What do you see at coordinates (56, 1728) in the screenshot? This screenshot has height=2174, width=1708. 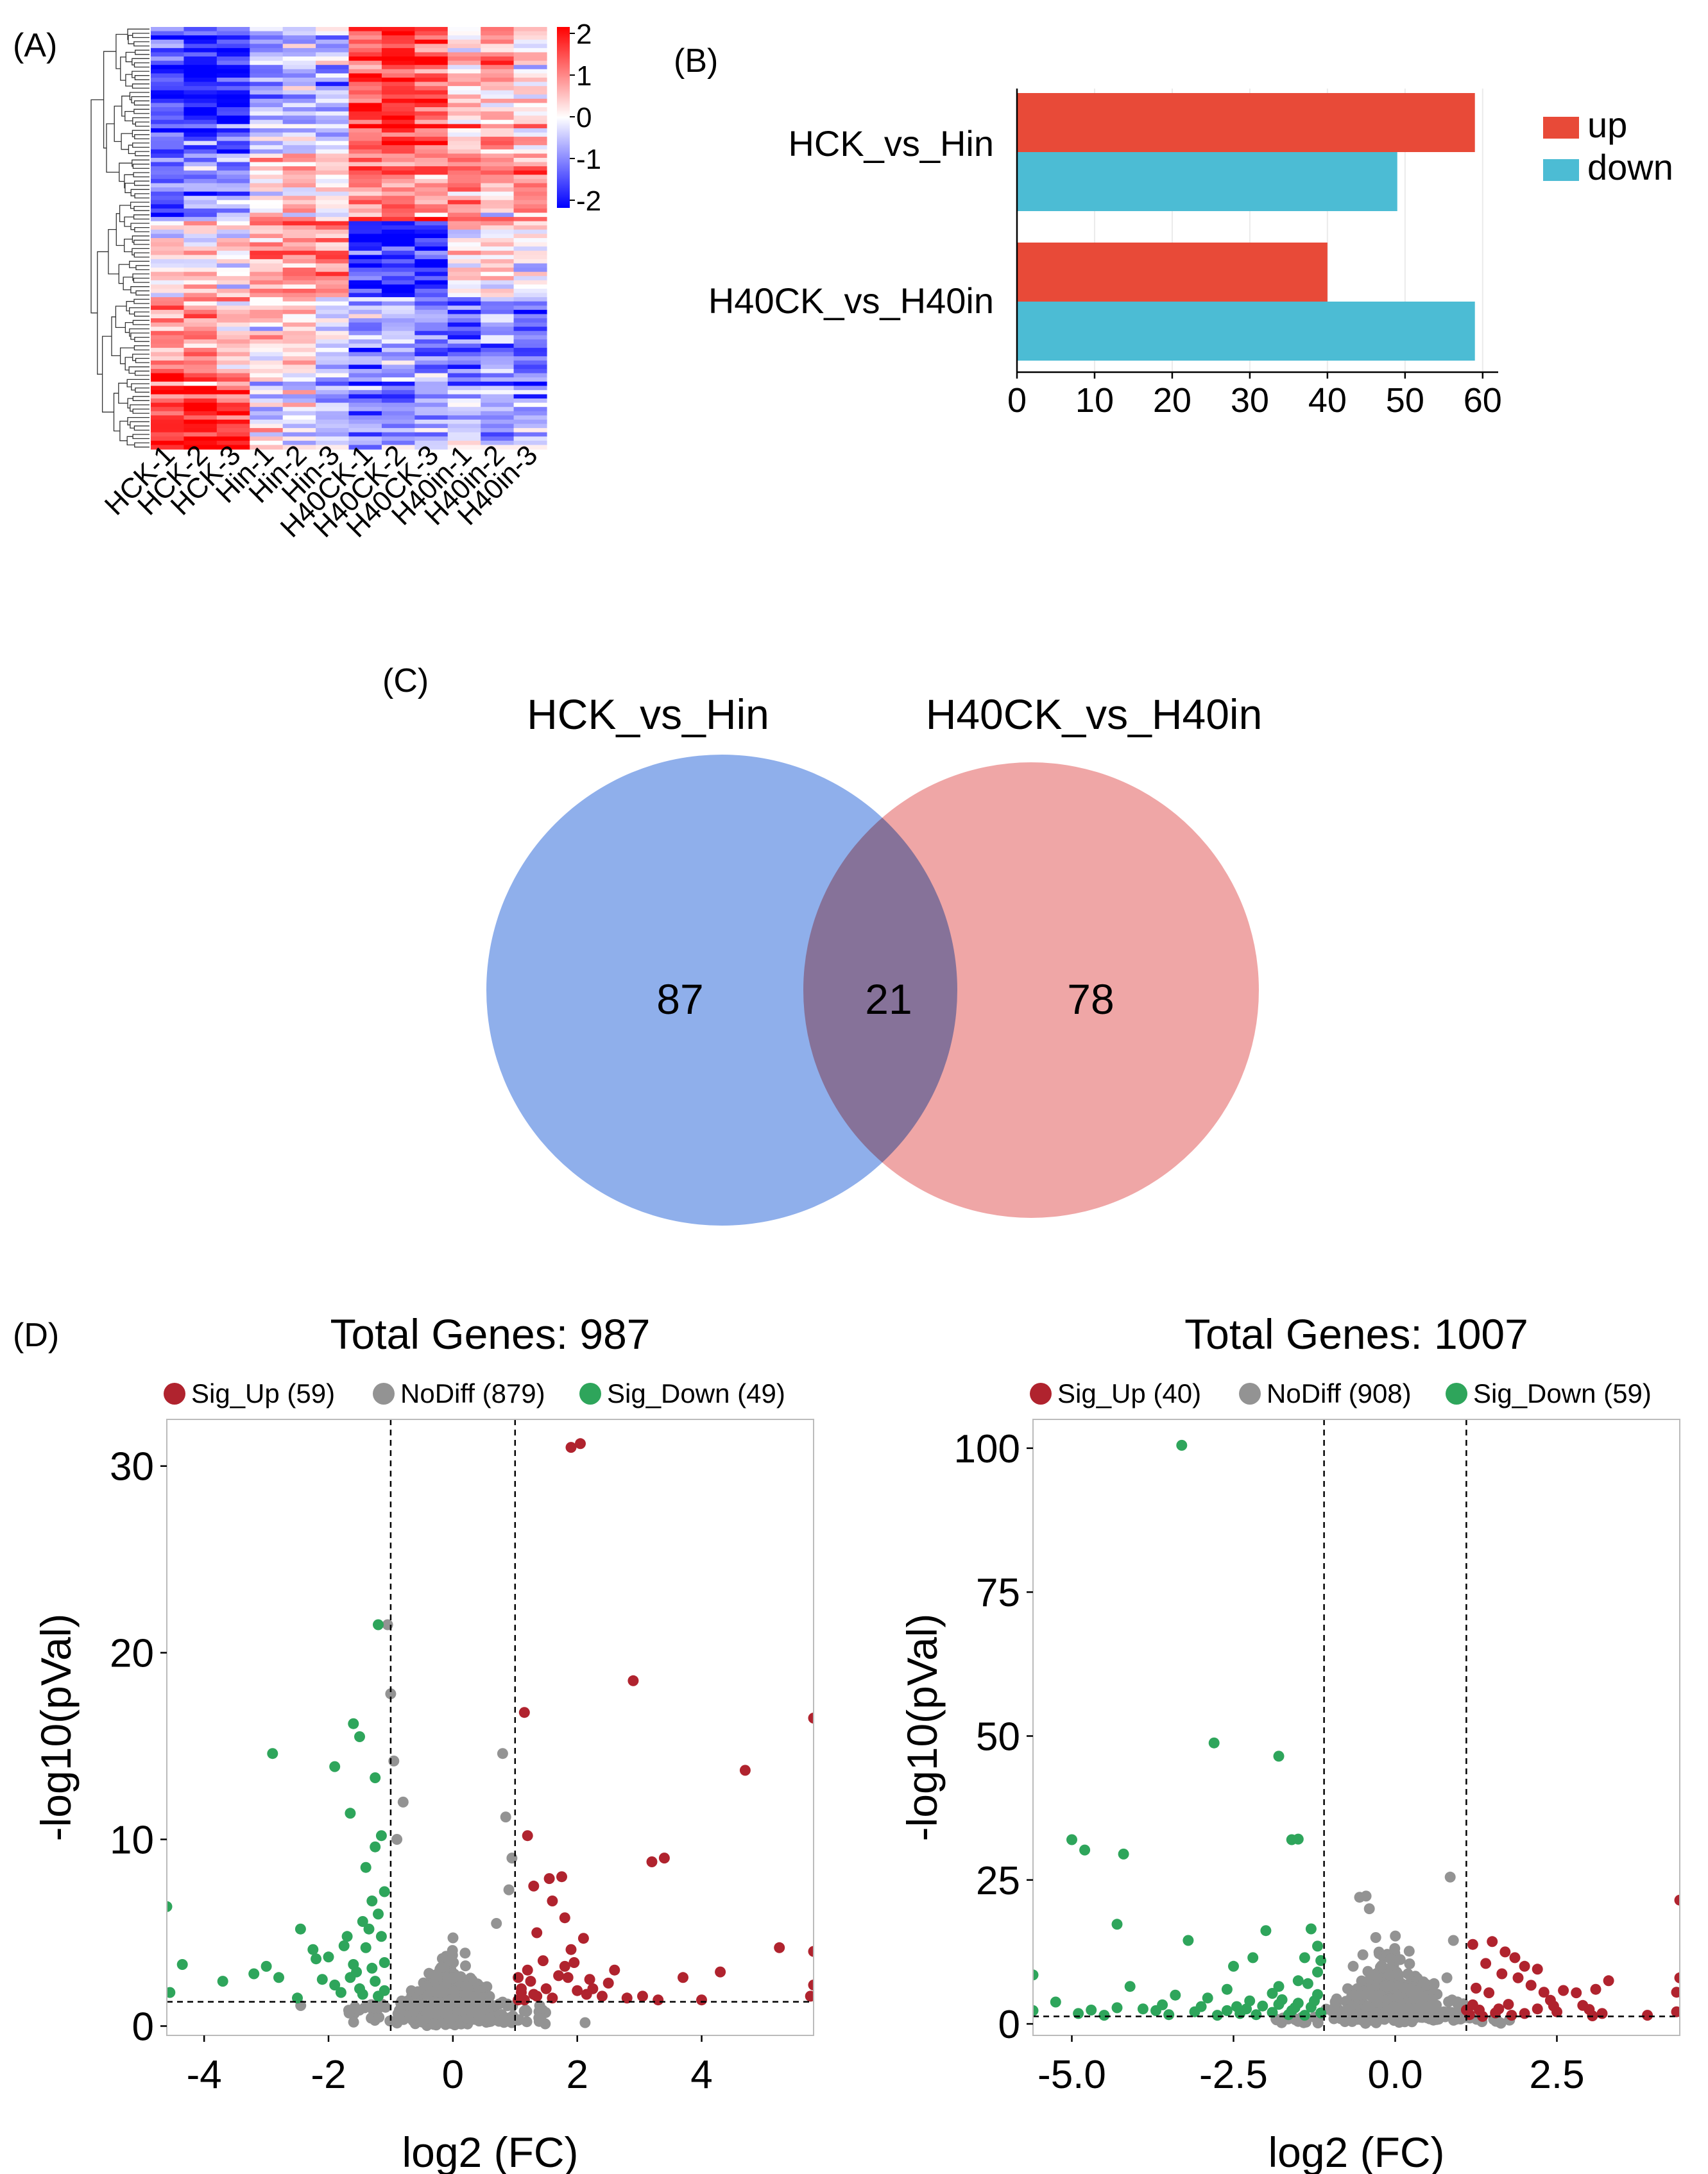 I see `volcano-y-axis-label: -log10(pVal)` at bounding box center [56, 1728].